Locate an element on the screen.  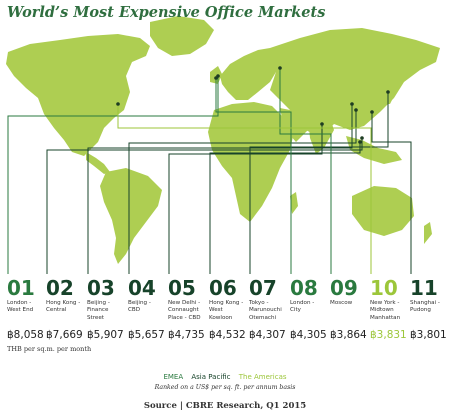
market-value: ฿3,864 is located at coordinates (348, 335).